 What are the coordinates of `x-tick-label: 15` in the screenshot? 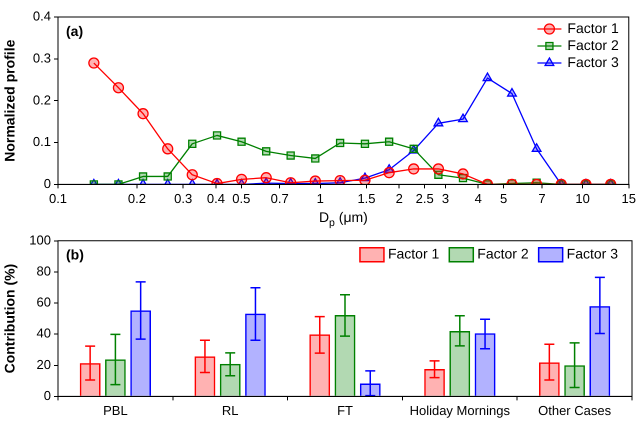 It's located at (629, 198).